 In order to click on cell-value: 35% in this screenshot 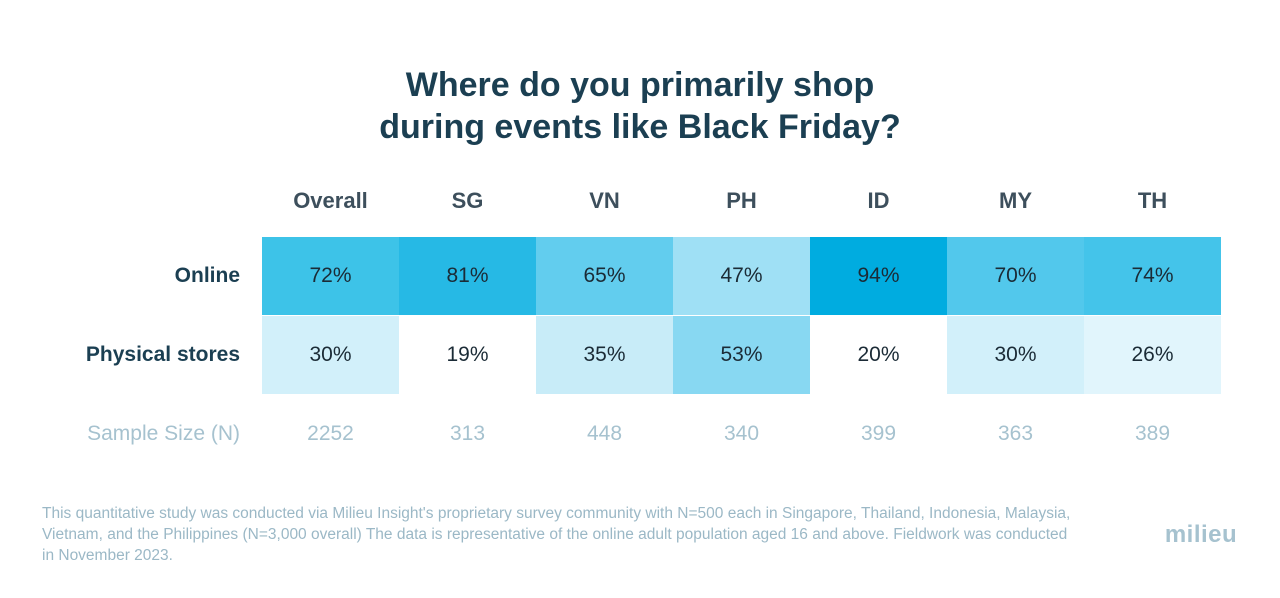, I will do `click(604, 354)`.